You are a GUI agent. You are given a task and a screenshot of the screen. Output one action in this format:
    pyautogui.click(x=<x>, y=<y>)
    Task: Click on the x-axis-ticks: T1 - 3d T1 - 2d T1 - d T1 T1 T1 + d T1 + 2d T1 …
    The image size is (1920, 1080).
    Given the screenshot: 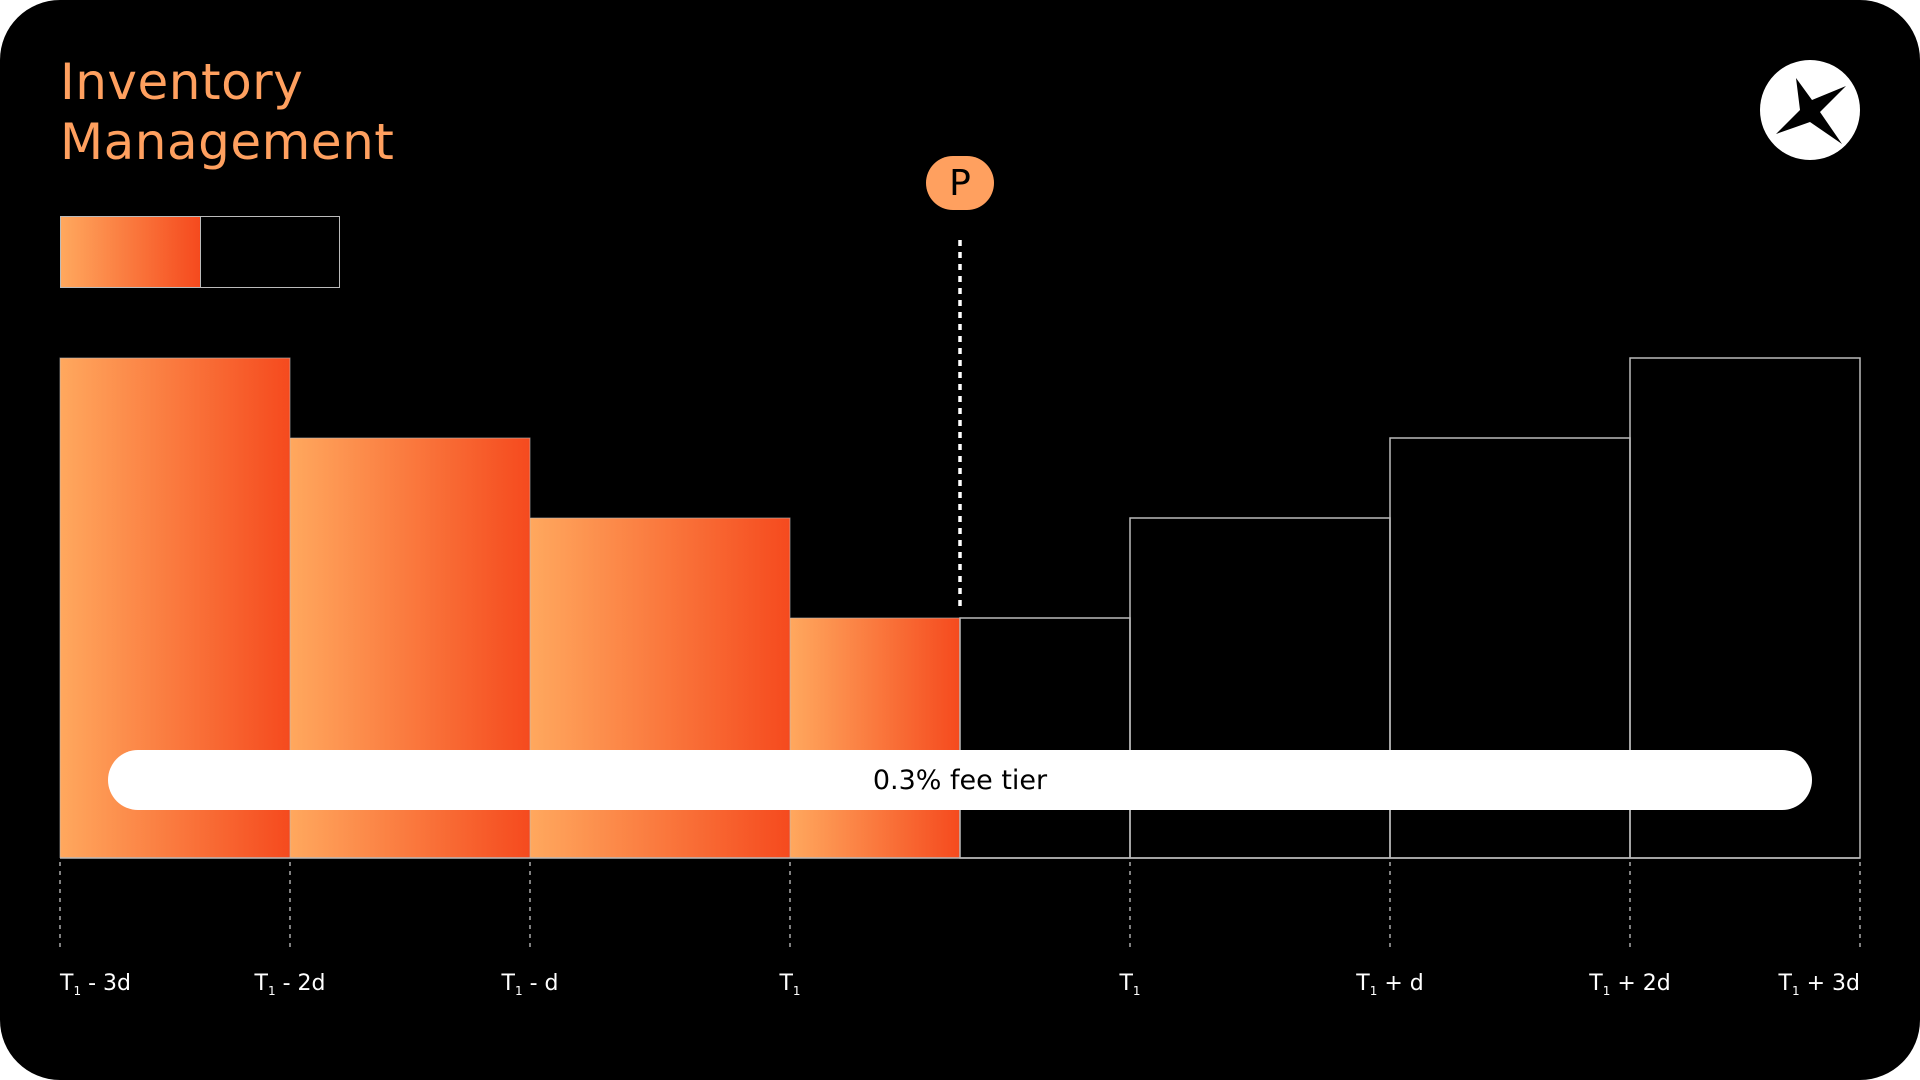 What is the action you would take?
    pyautogui.click(x=960, y=930)
    